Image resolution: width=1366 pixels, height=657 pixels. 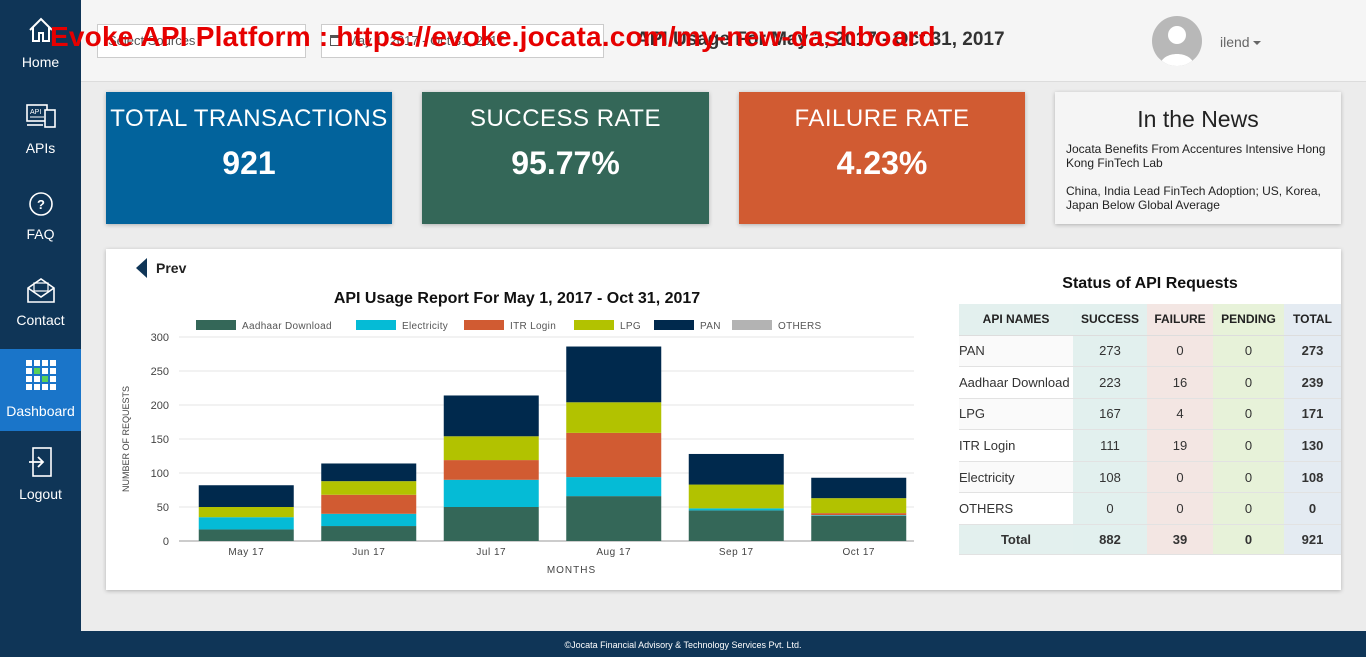 I want to click on x-tick-label: Jun 17, so click(x=368, y=552).